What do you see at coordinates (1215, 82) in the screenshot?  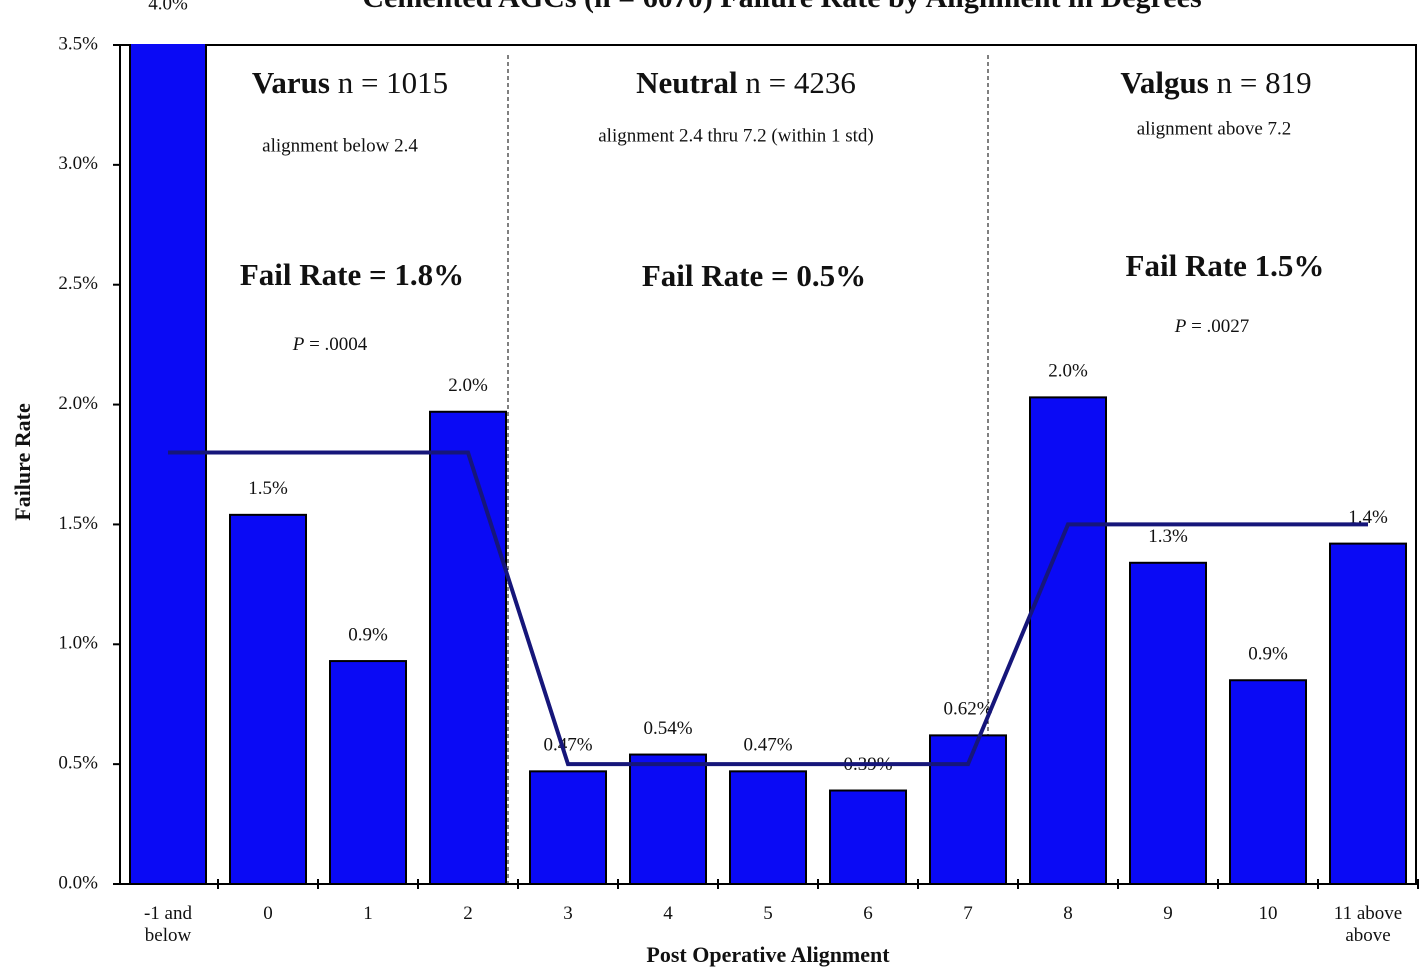 I see `region-heading: Valgus n = 819` at bounding box center [1215, 82].